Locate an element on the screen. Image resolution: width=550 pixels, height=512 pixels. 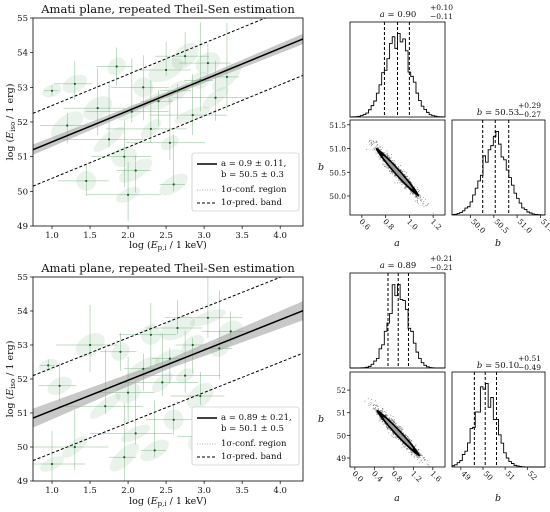
hist-a-title-bottom: a = 0.89 is located at coordinates (398, 266).